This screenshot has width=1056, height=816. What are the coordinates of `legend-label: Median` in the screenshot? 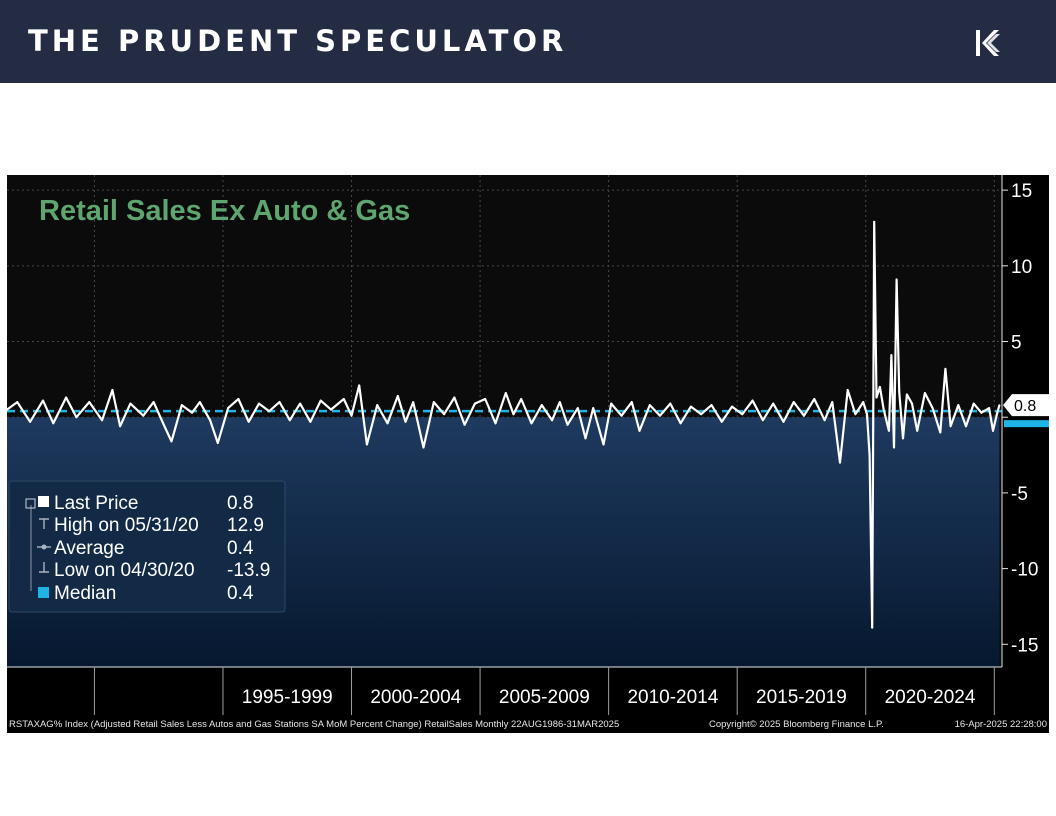 It's located at (85, 593).